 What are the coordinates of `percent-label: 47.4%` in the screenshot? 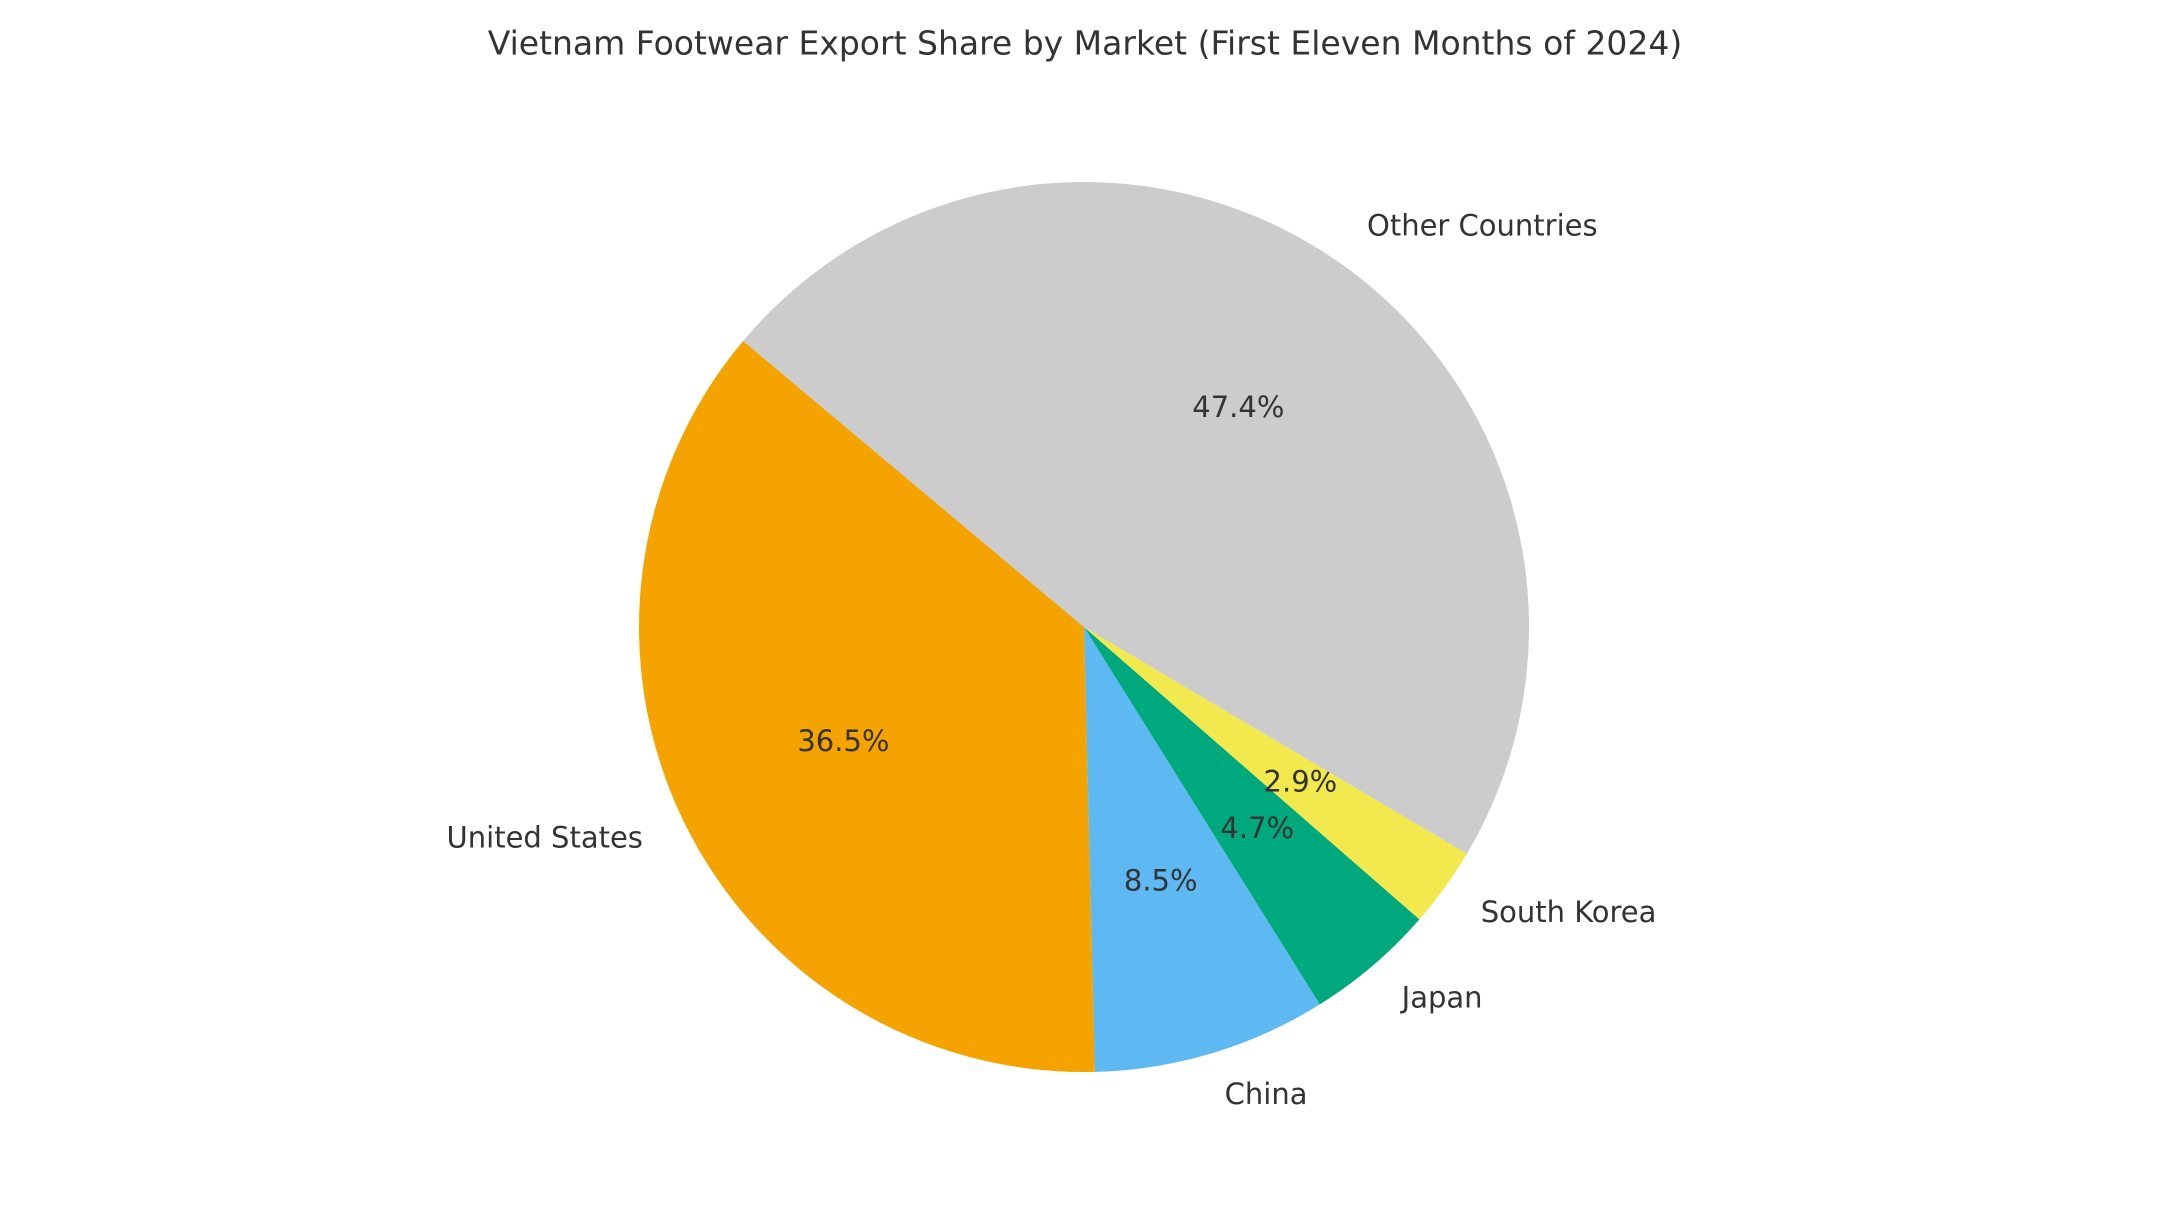 It's located at (1238, 407).